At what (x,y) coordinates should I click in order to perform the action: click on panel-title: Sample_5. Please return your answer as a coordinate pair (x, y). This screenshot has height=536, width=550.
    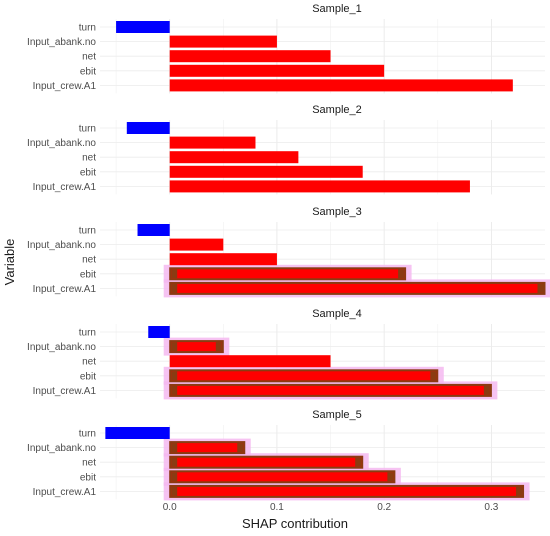
    Looking at the image, I should click on (337, 415).